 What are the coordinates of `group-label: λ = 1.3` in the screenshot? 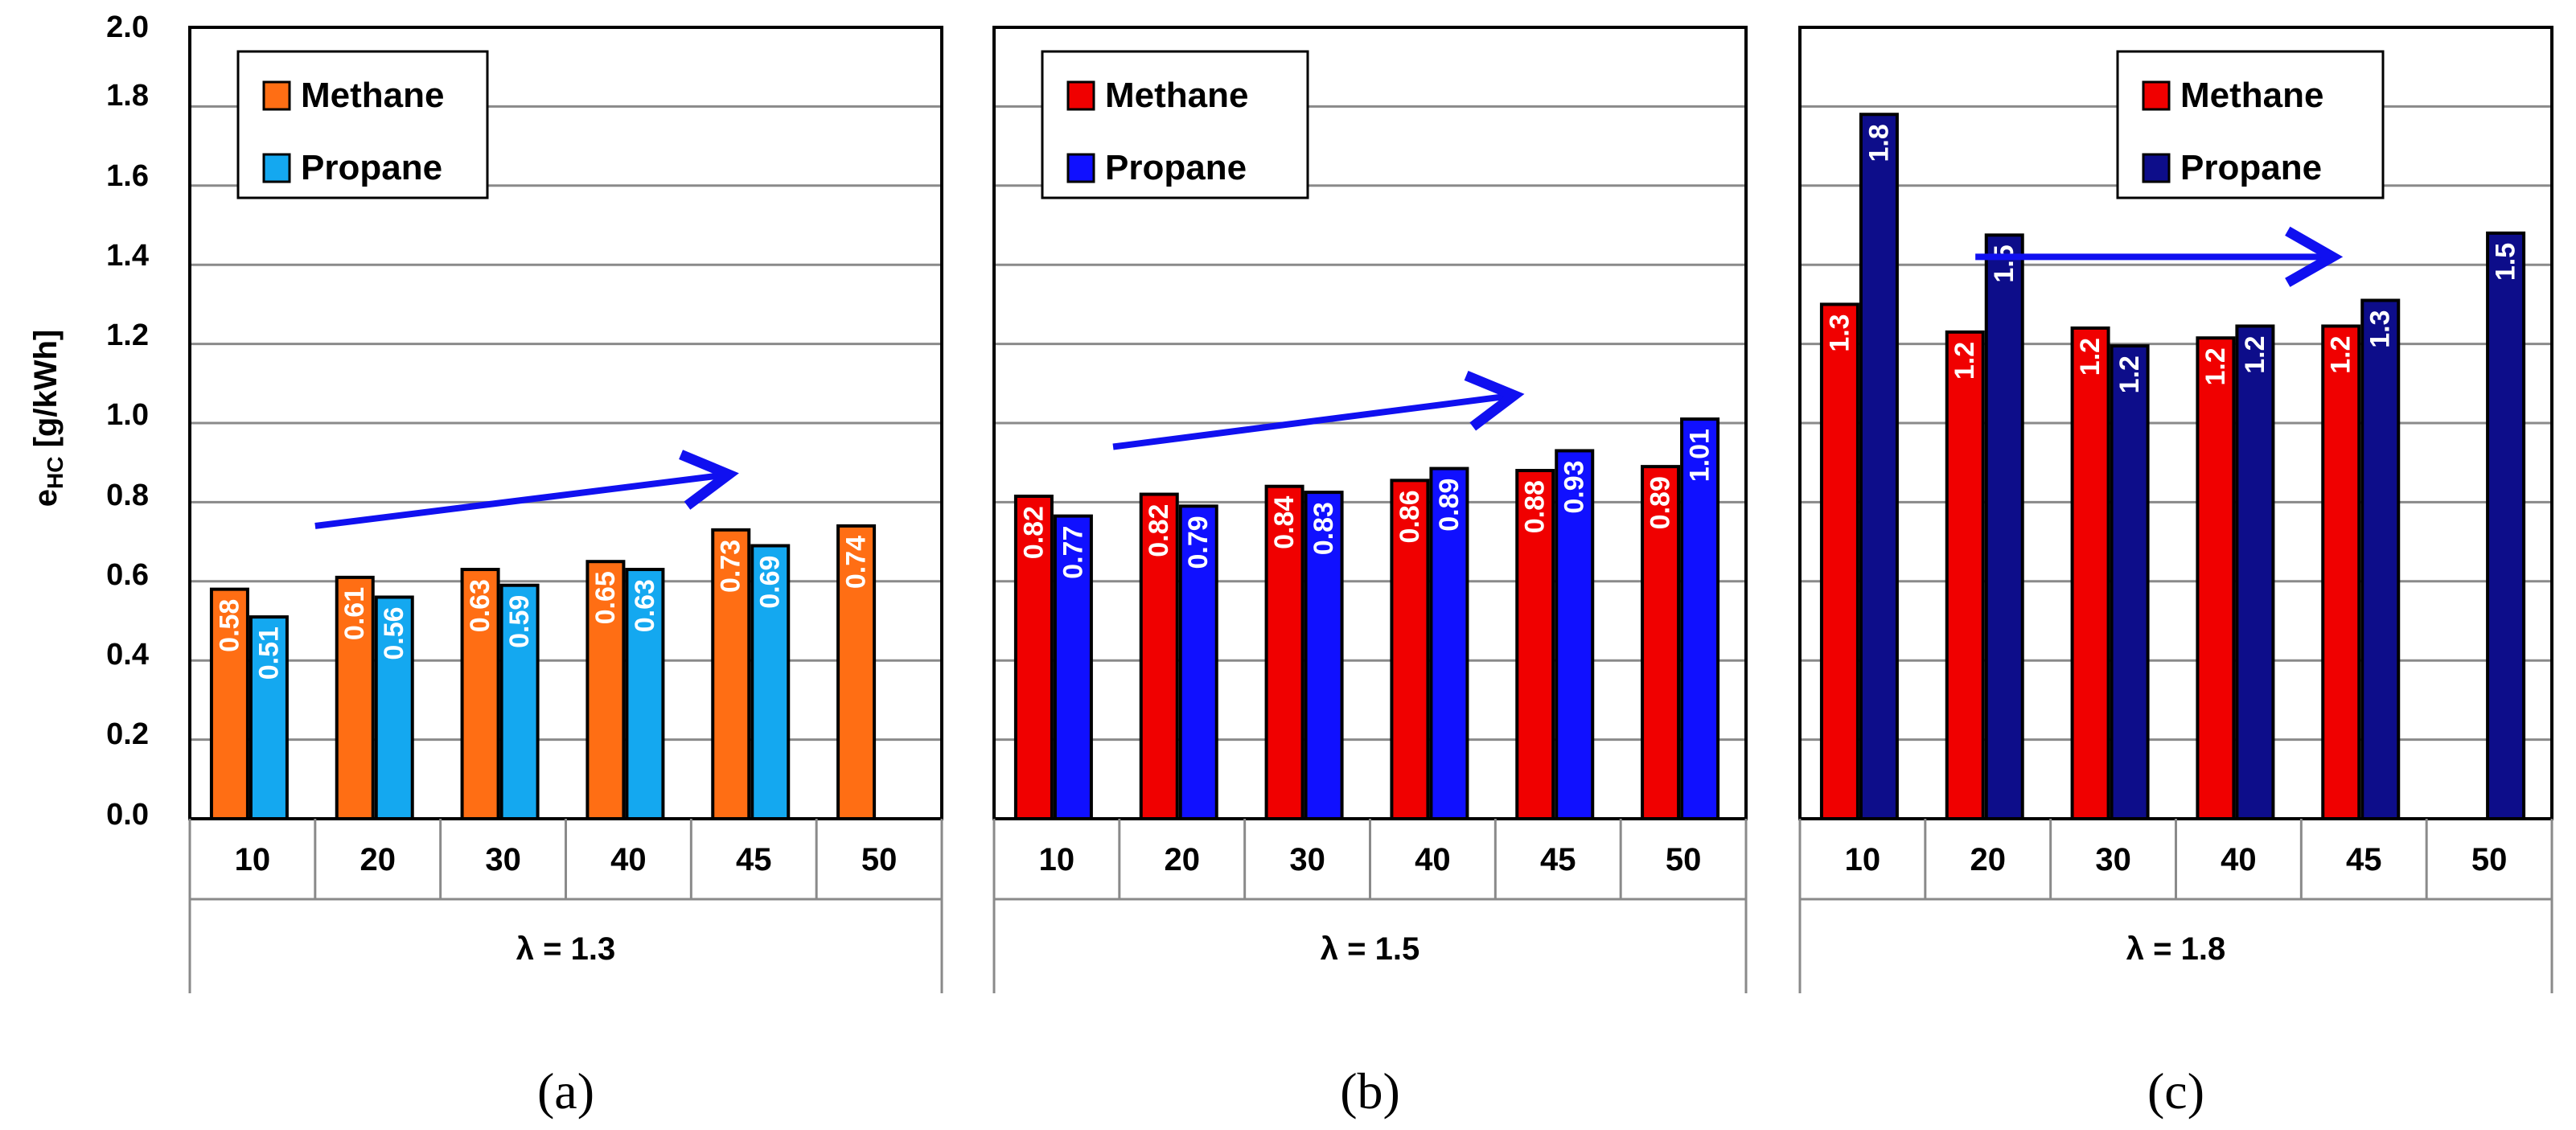 It's located at (565, 949).